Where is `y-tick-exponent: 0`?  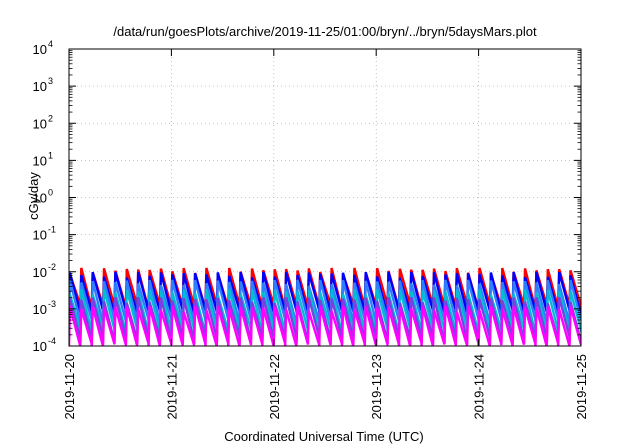 y-tick-exponent: 0 is located at coordinates (50, 193).